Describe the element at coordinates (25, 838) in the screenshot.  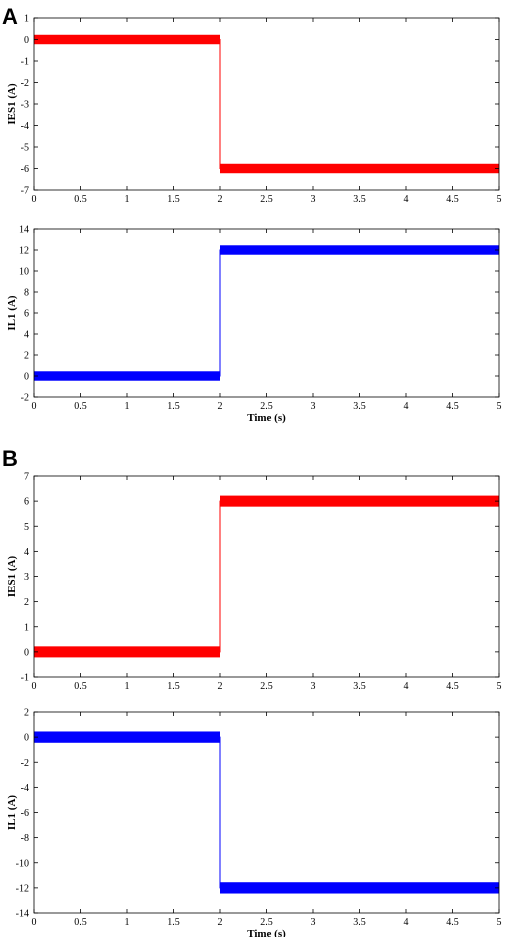
I see `y-tick-label: -8` at that location.